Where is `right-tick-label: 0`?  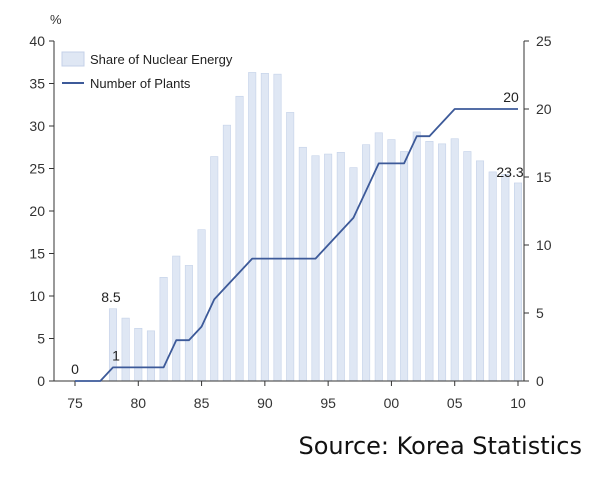
right-tick-label: 0 is located at coordinates (540, 381).